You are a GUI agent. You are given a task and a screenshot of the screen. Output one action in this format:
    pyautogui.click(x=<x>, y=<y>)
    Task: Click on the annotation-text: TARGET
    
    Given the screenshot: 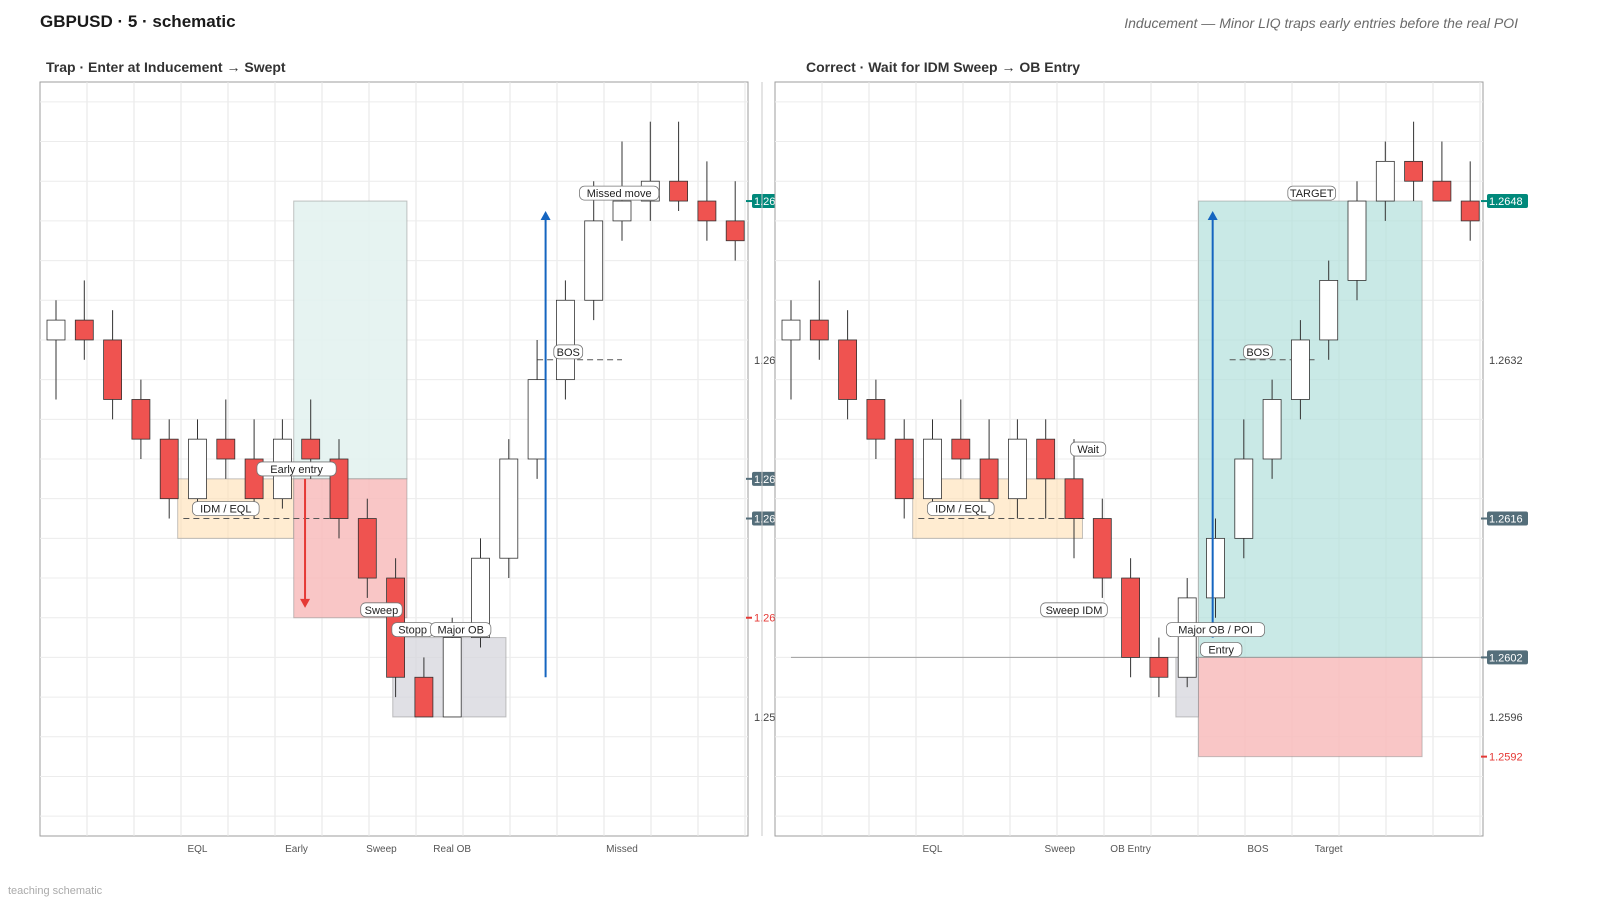 What is the action you would take?
    pyautogui.click(x=1312, y=194)
    